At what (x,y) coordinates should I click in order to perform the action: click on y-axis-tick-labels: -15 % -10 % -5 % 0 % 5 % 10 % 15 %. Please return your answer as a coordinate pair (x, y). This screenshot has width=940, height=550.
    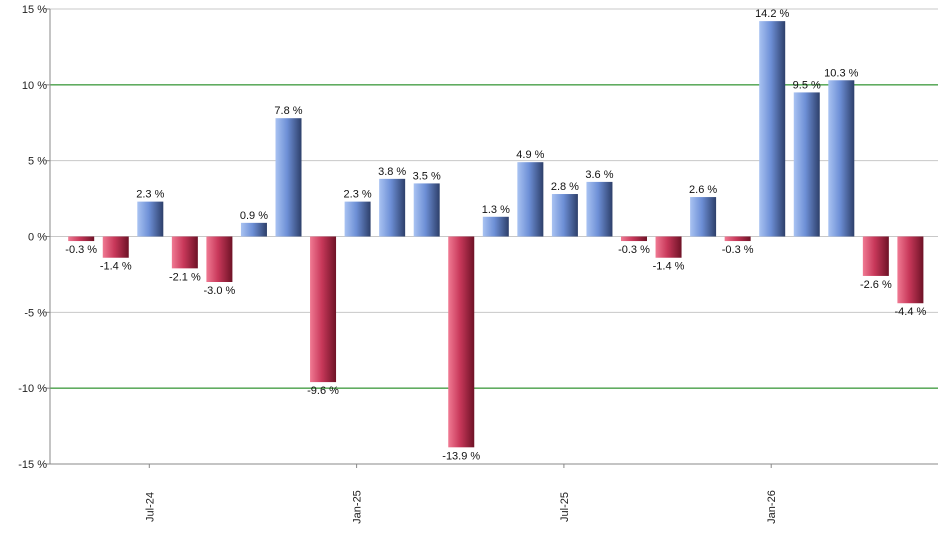
    Looking at the image, I should click on (32, 237).